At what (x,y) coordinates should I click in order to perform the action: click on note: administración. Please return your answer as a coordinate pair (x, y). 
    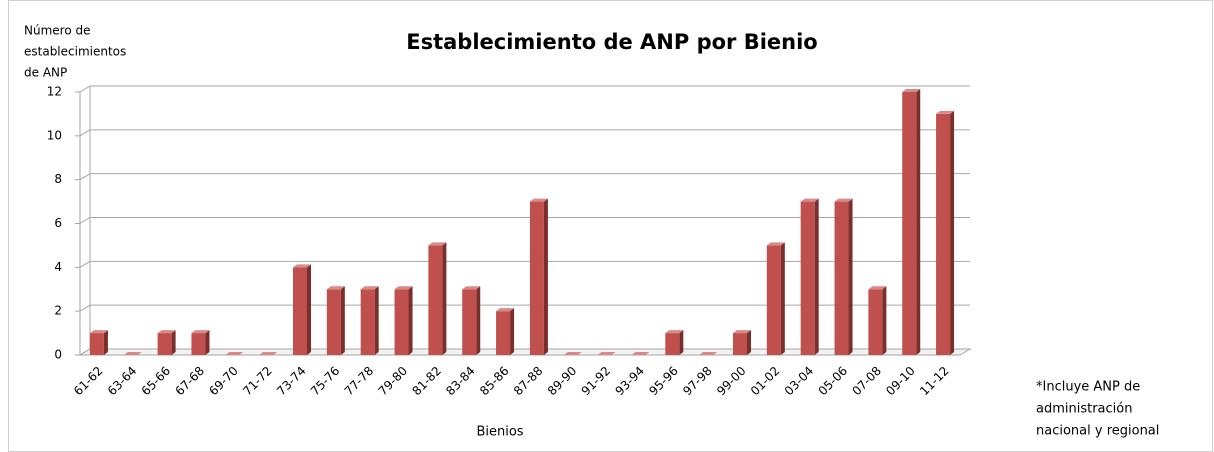
    Looking at the image, I should click on (1084, 409).